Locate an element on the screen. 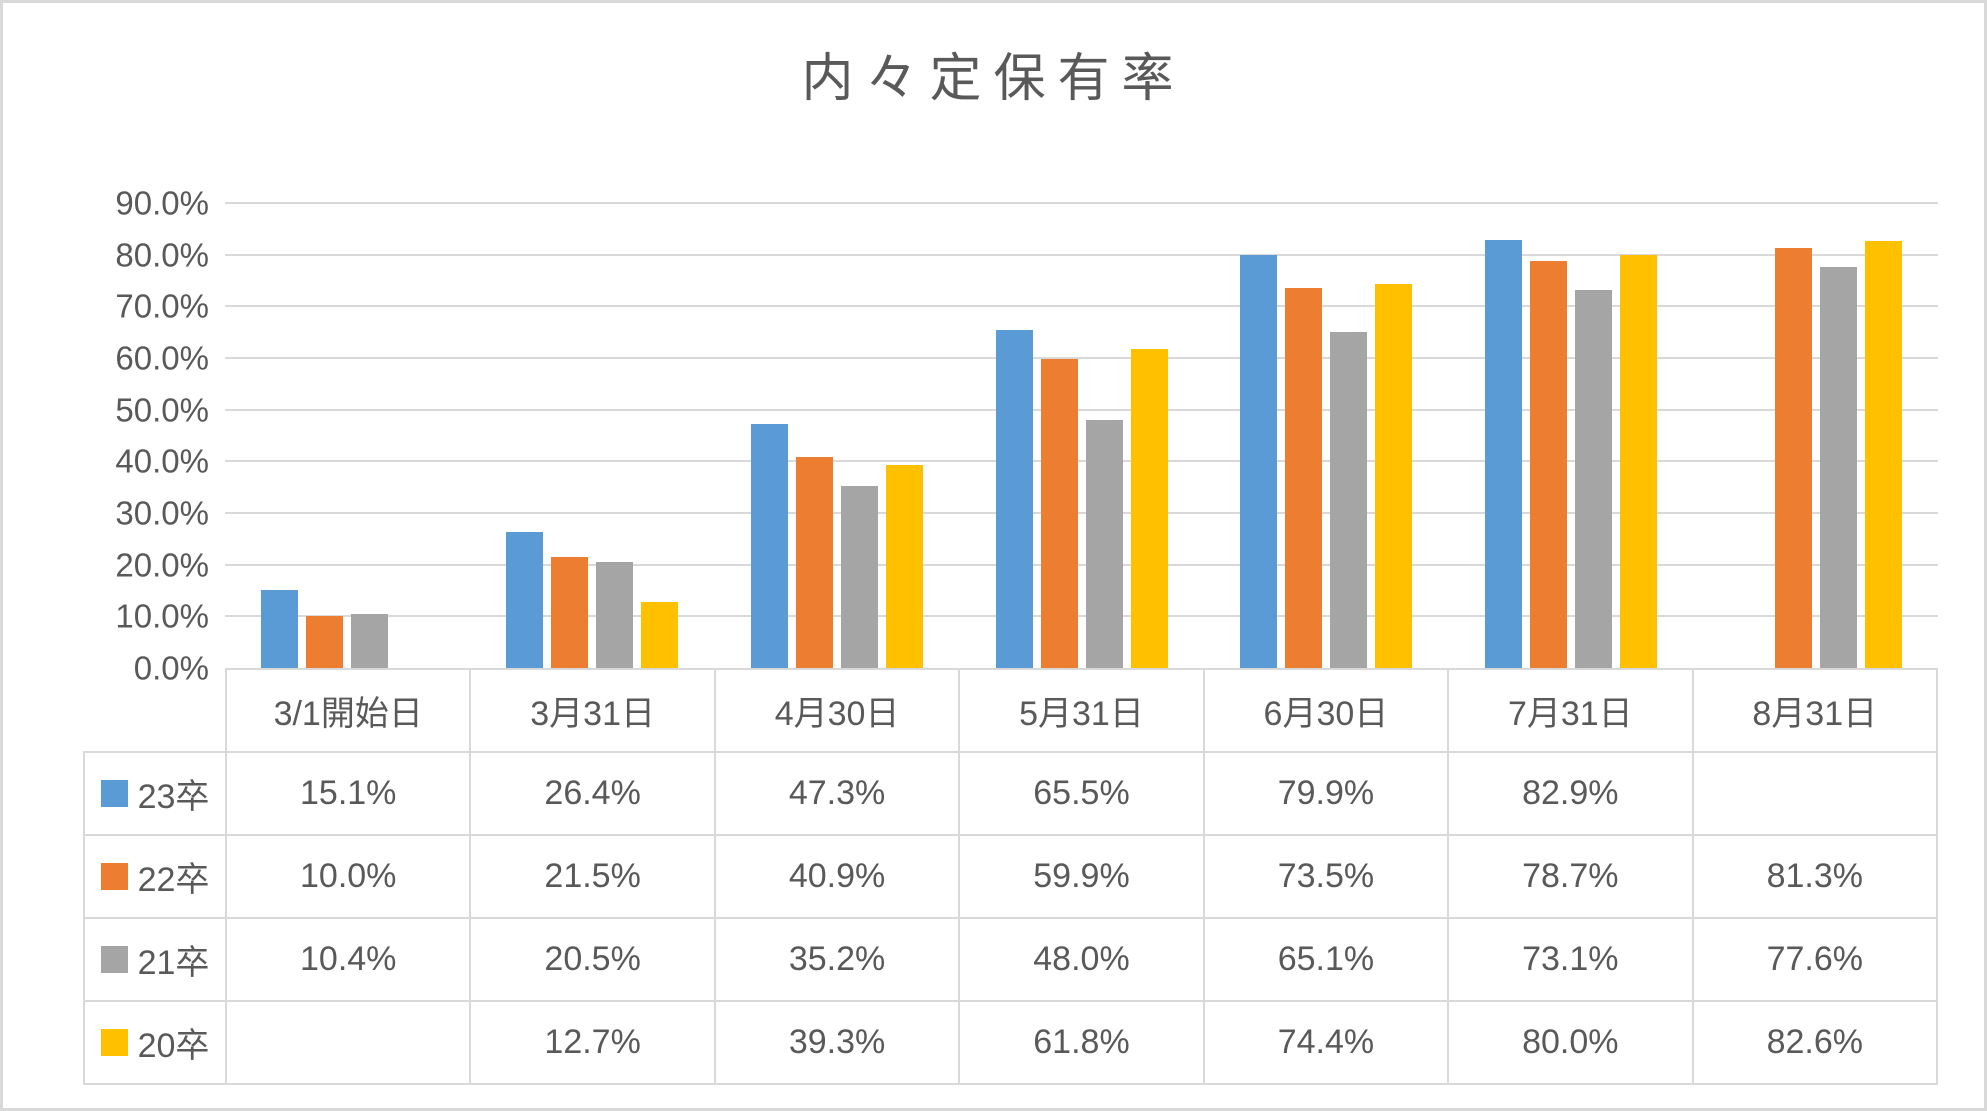 The height and width of the screenshot is (1111, 1987). legend-key: 23卒 is located at coordinates (155, 793).